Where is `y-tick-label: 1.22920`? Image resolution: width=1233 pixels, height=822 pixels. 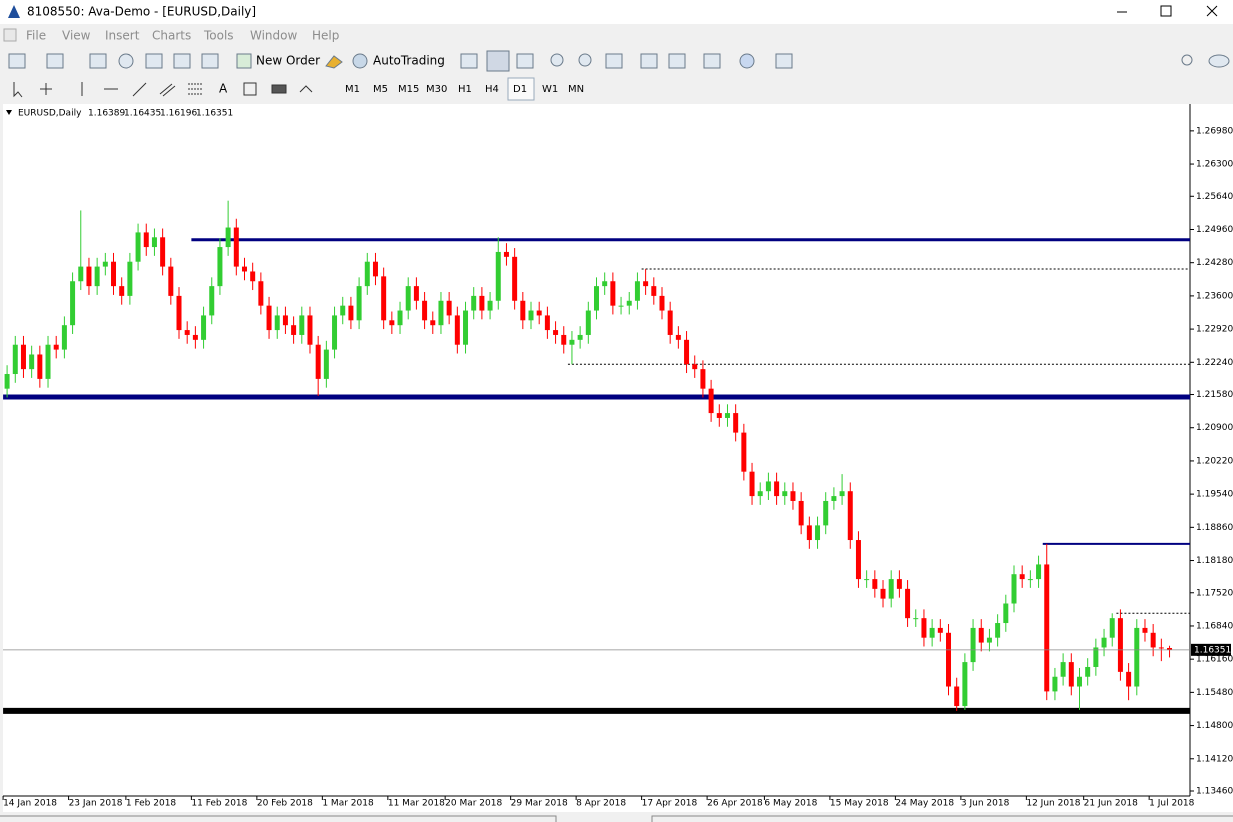
y-tick-label: 1.22920 is located at coordinates (1214, 330).